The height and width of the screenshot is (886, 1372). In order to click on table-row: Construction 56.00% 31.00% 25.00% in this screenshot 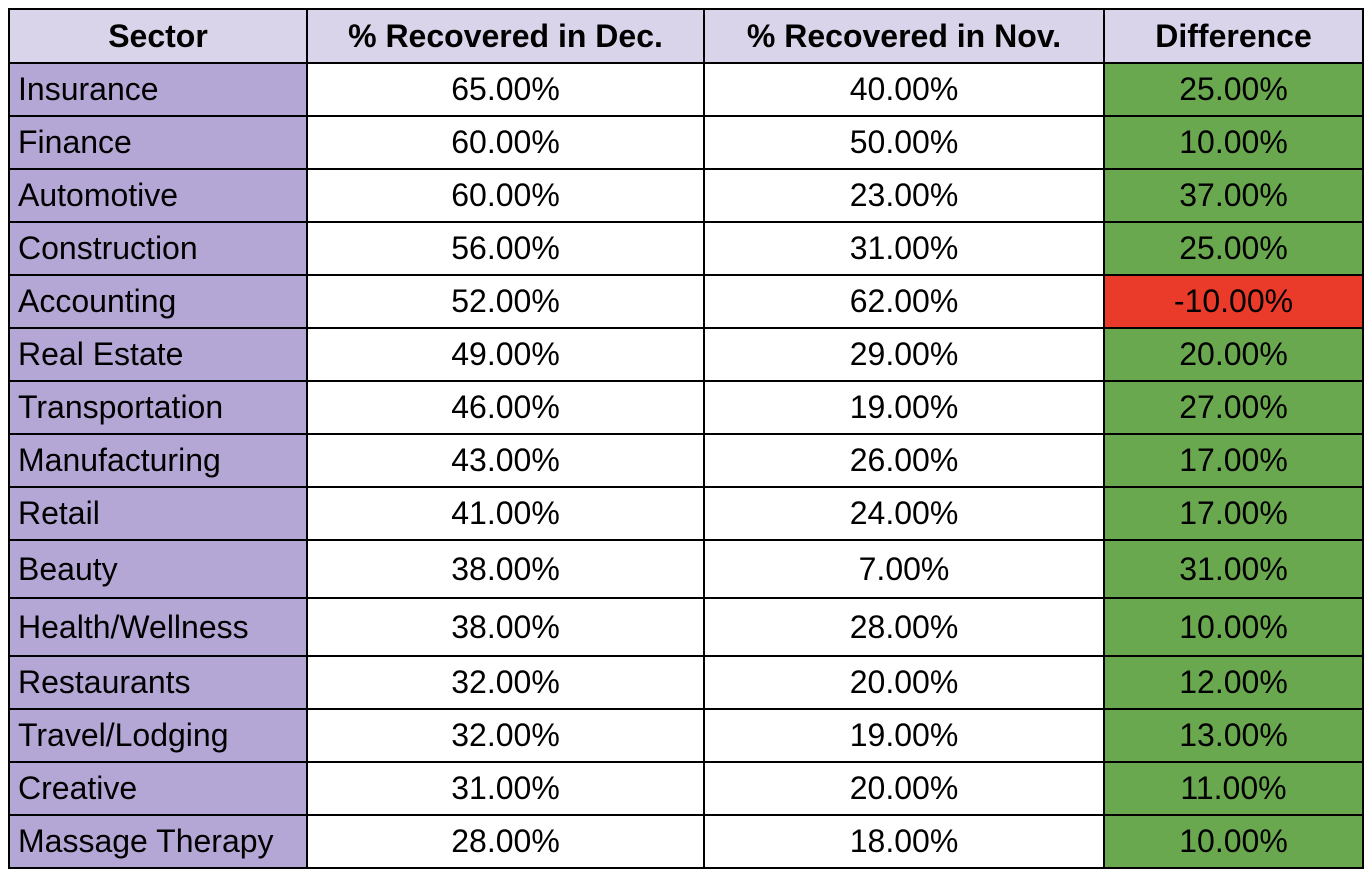, I will do `click(686, 248)`.